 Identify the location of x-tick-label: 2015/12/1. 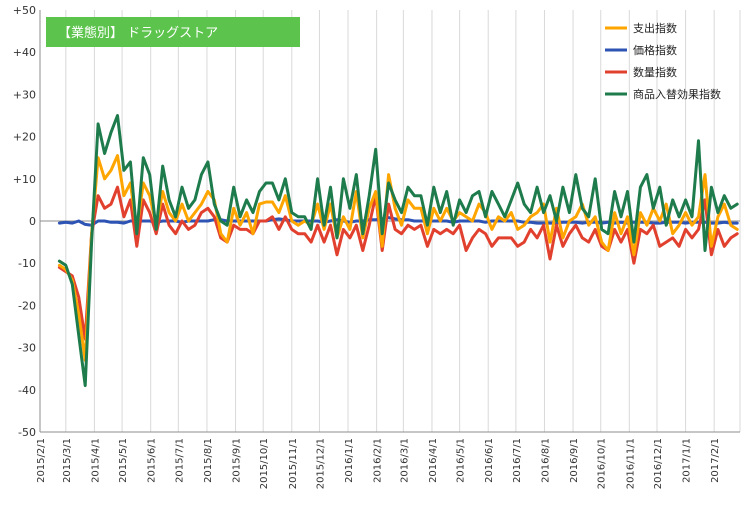
(320, 463).